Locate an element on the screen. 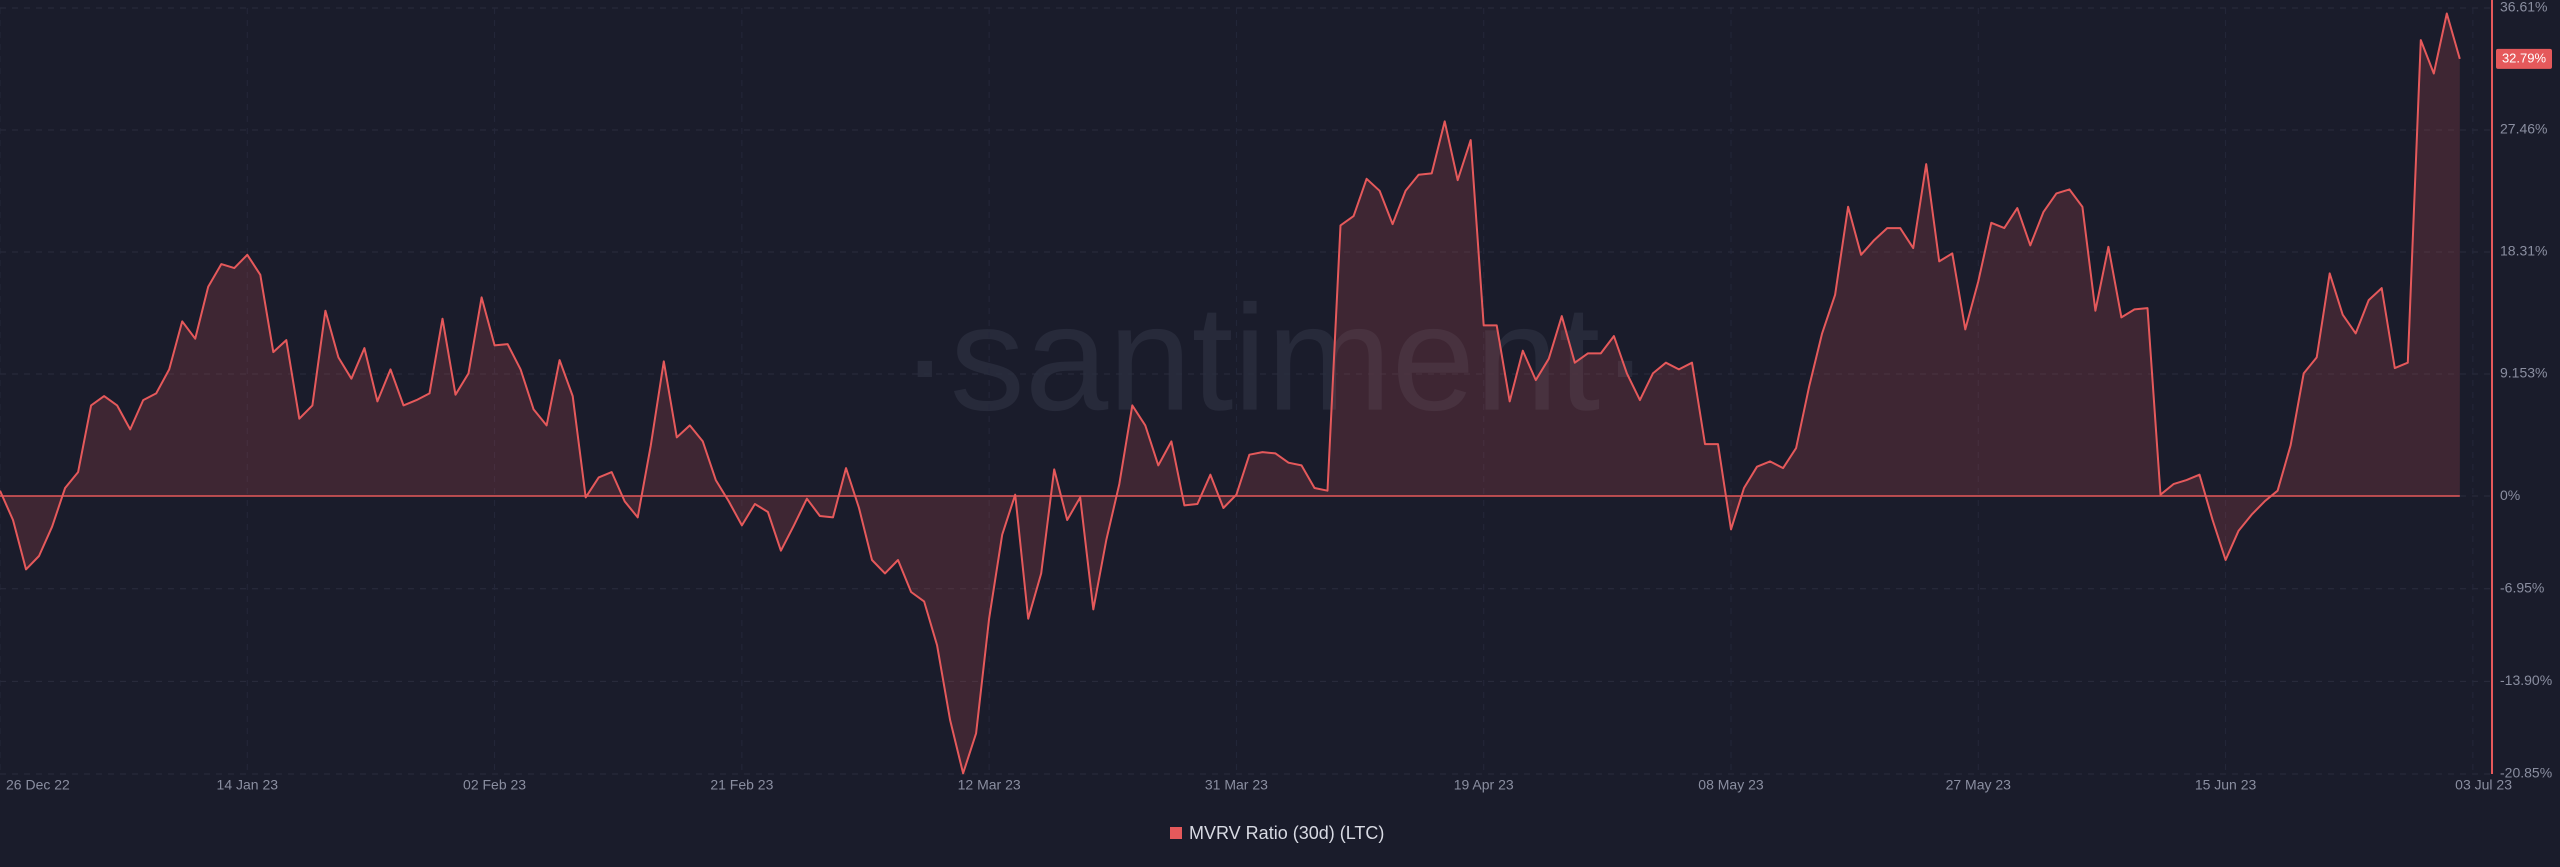  y-tick-label: 27.46% is located at coordinates (2523, 129).